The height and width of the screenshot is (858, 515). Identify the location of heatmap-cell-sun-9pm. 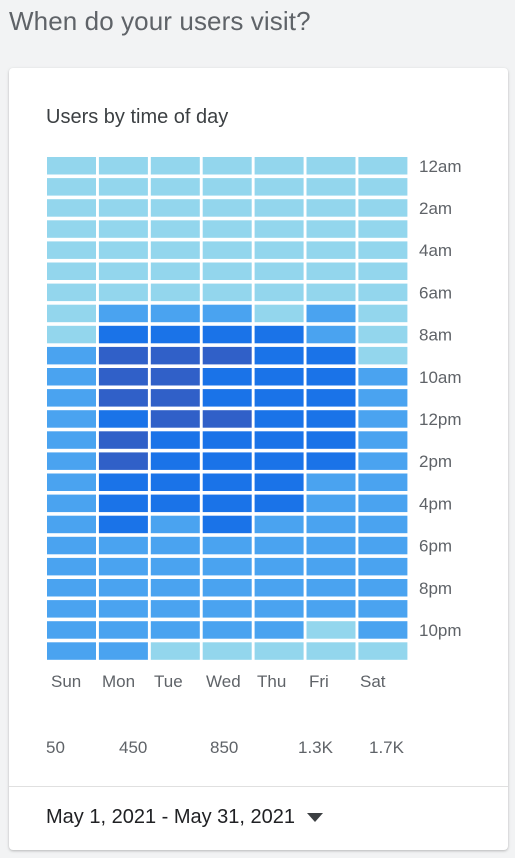
(71, 609).